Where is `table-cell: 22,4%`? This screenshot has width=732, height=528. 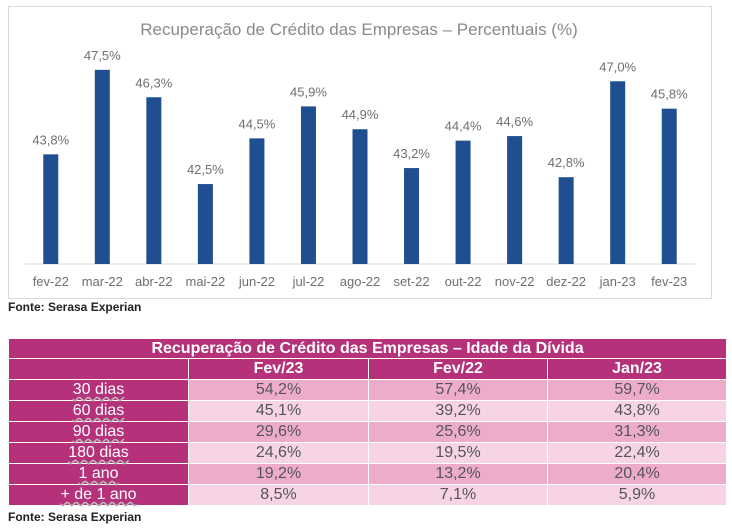 table-cell: 22,4% is located at coordinates (637, 453).